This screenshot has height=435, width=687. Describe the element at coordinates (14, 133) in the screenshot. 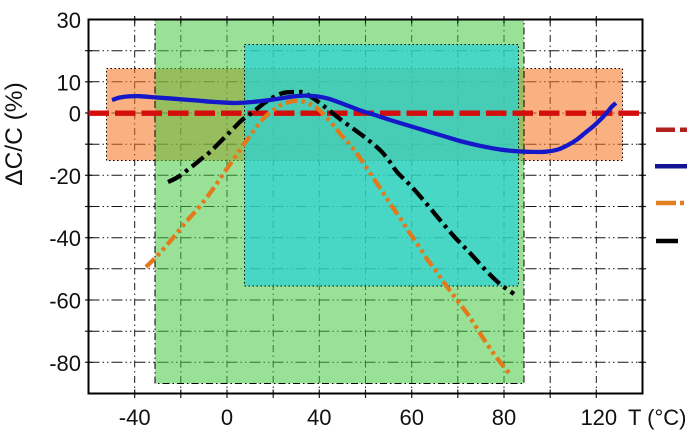

I see `svg-text: ΔC/C (%)` at that location.